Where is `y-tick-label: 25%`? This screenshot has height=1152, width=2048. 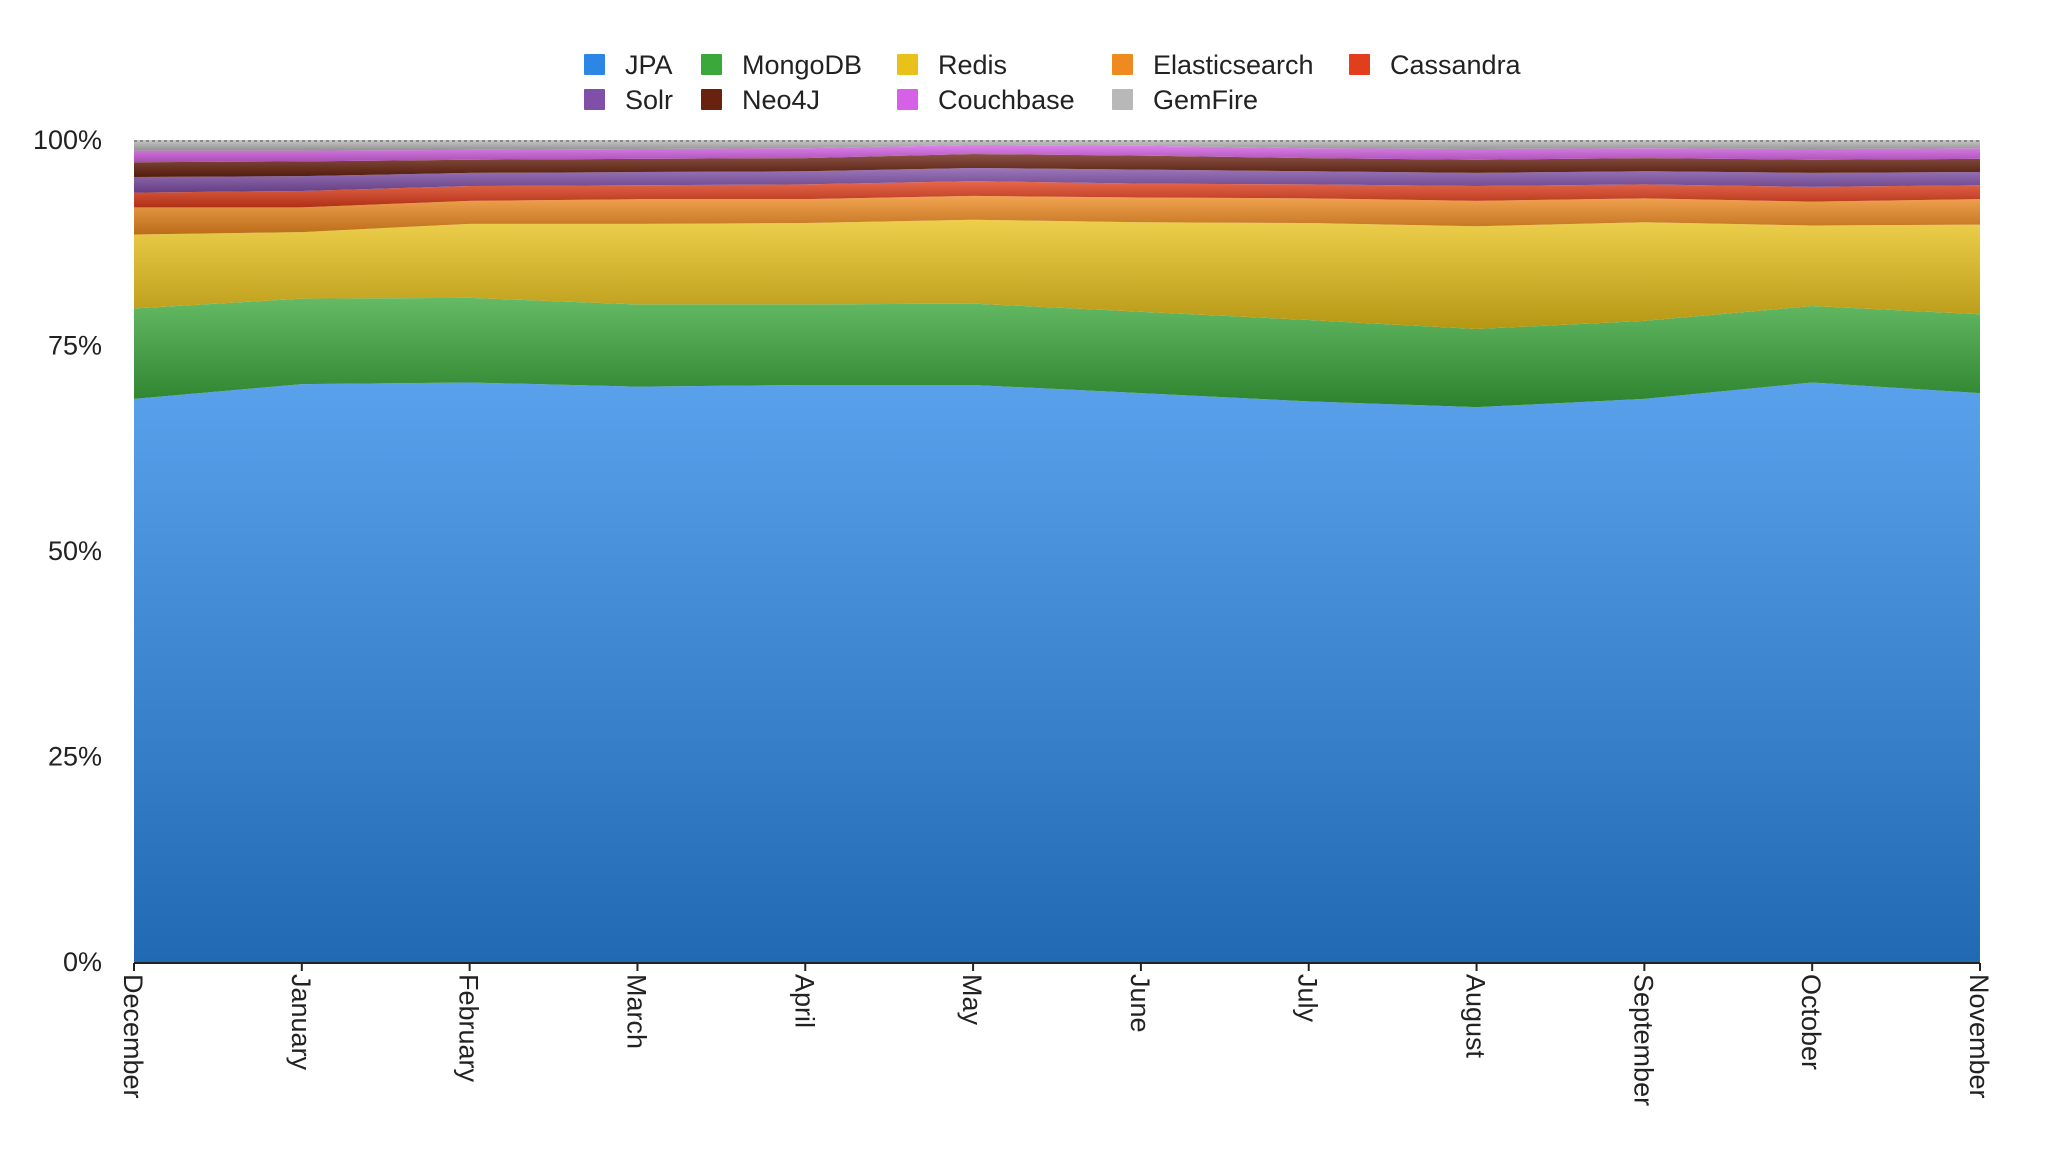 y-tick-label: 25% is located at coordinates (75, 757).